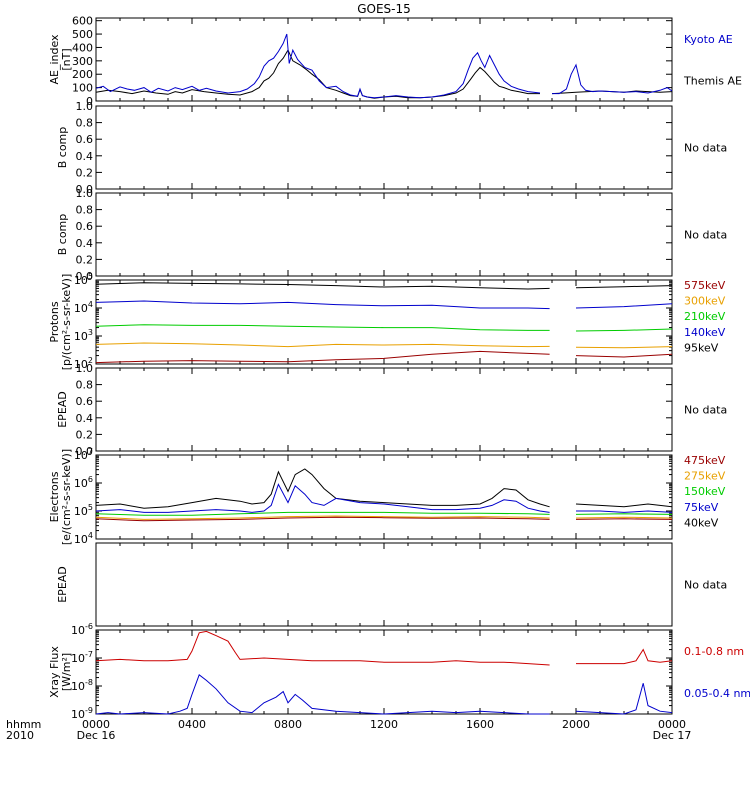 The height and width of the screenshot is (805, 750). What do you see at coordinates (54, 59) in the screenshot?
I see `y-axis-label: AE_index` at bounding box center [54, 59].